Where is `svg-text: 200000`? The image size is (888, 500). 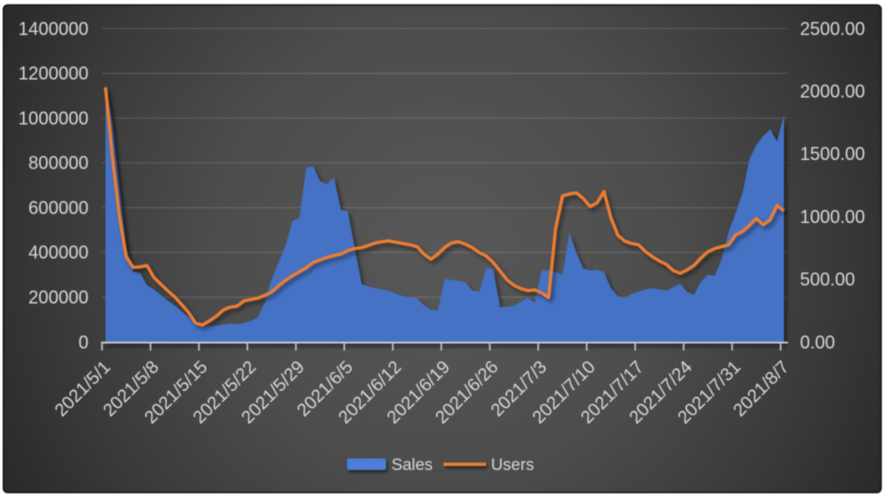 svg-text: 200000 is located at coordinates (58, 298).